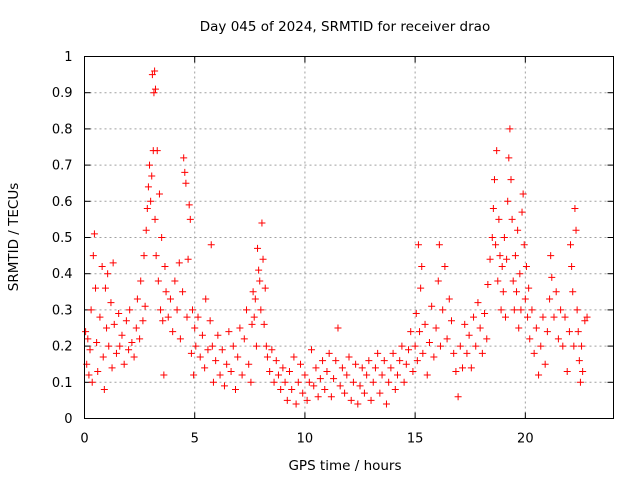 The image size is (640, 480). I want to click on x-tick-label: 10, so click(305, 439).